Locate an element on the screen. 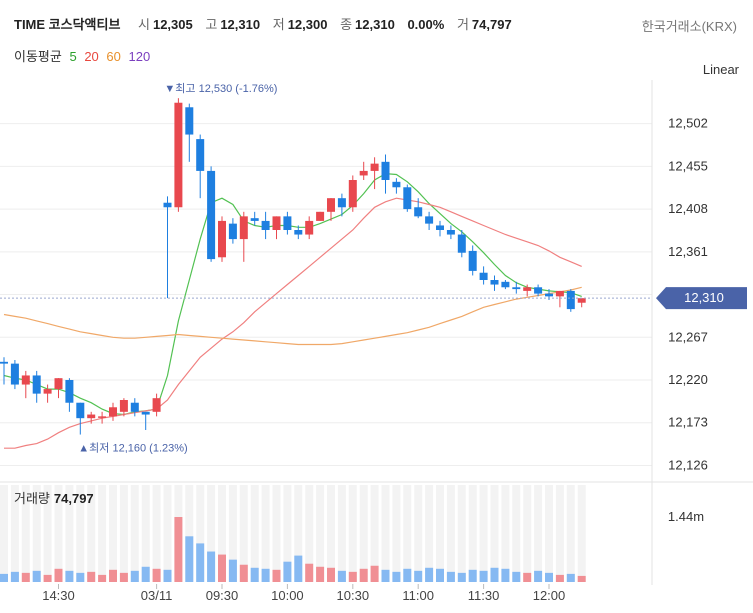  y-tick-label: 12,408 is located at coordinates (688, 208).